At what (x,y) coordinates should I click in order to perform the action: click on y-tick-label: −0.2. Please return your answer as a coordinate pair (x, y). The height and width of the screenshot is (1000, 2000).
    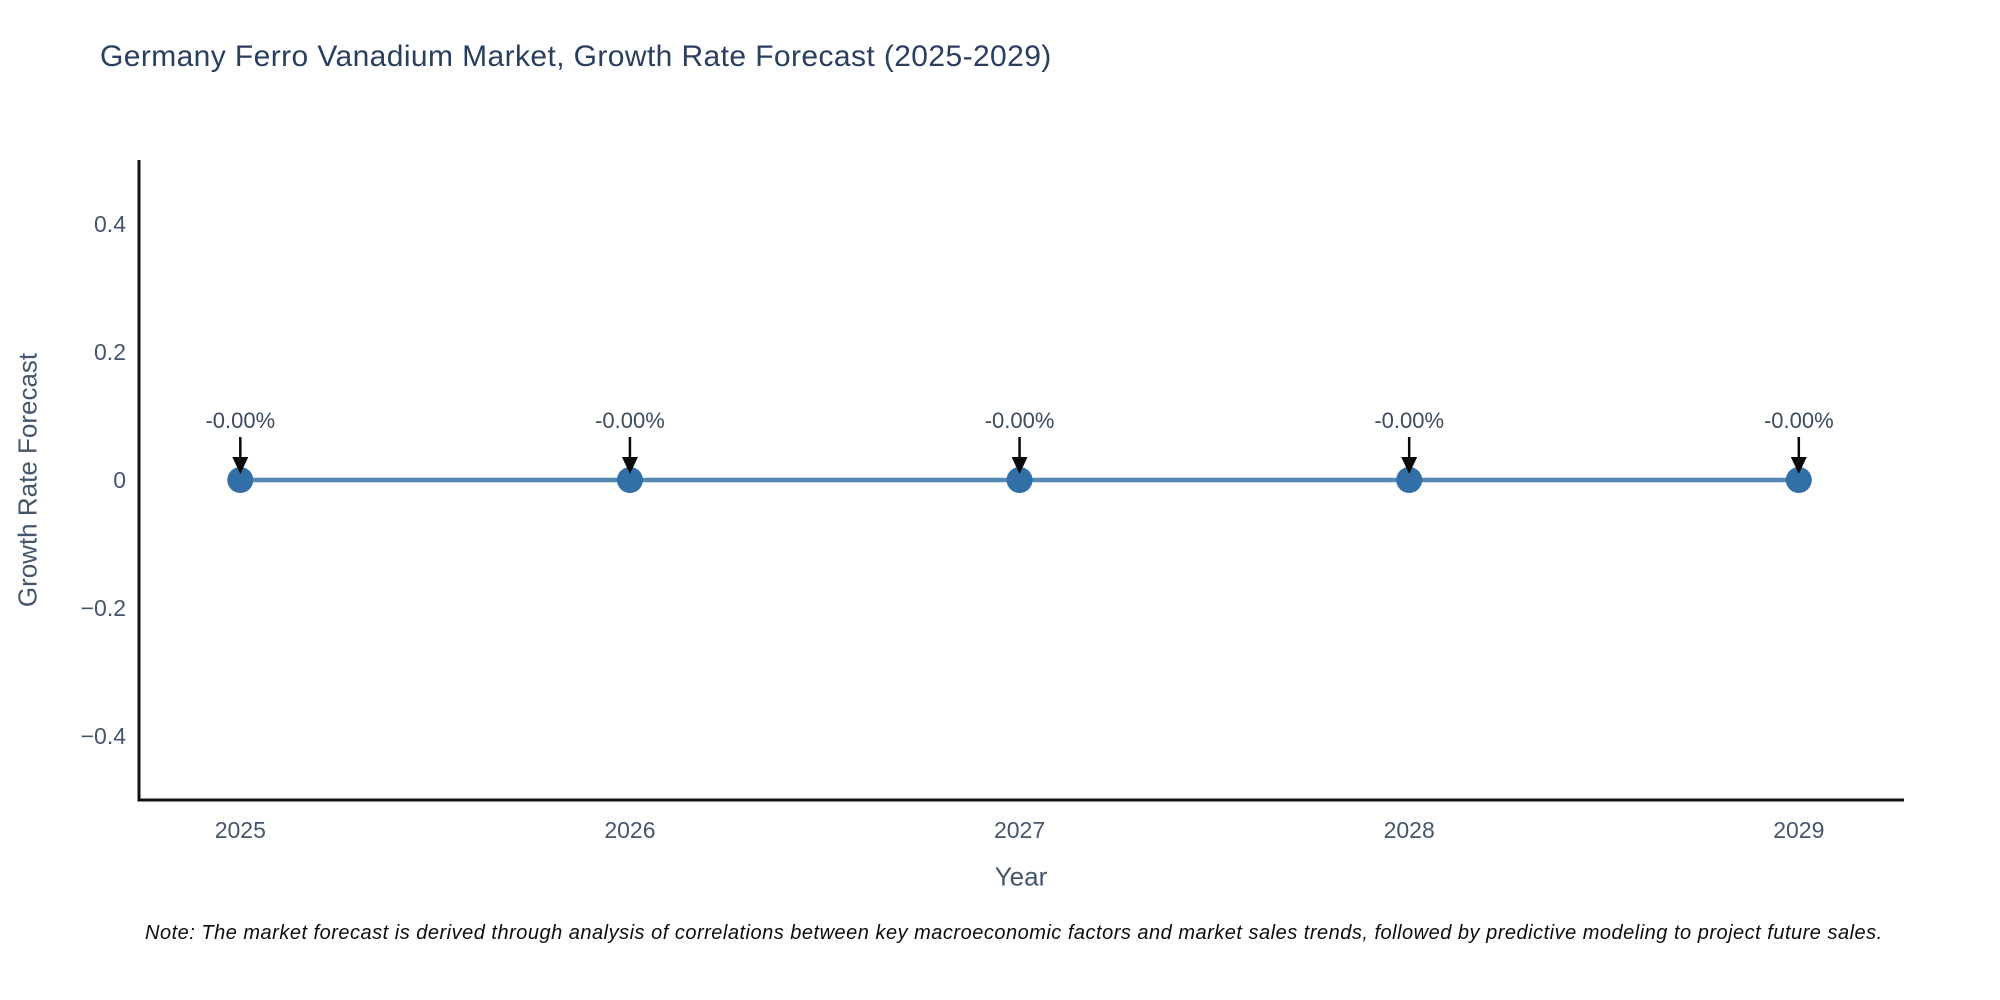
    Looking at the image, I should click on (103, 608).